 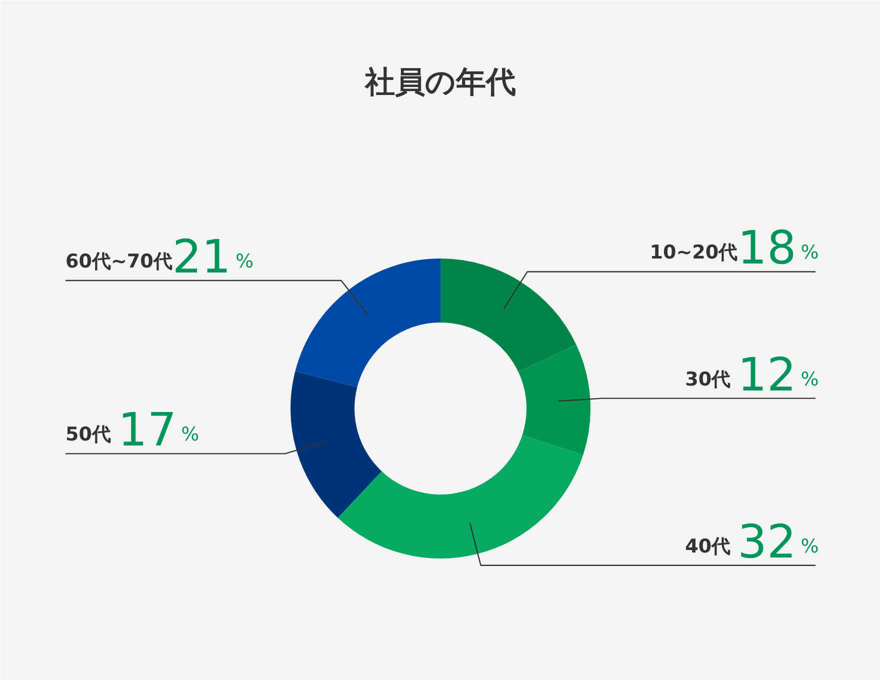 I want to click on data-label: 12%, so click(x=778, y=374).